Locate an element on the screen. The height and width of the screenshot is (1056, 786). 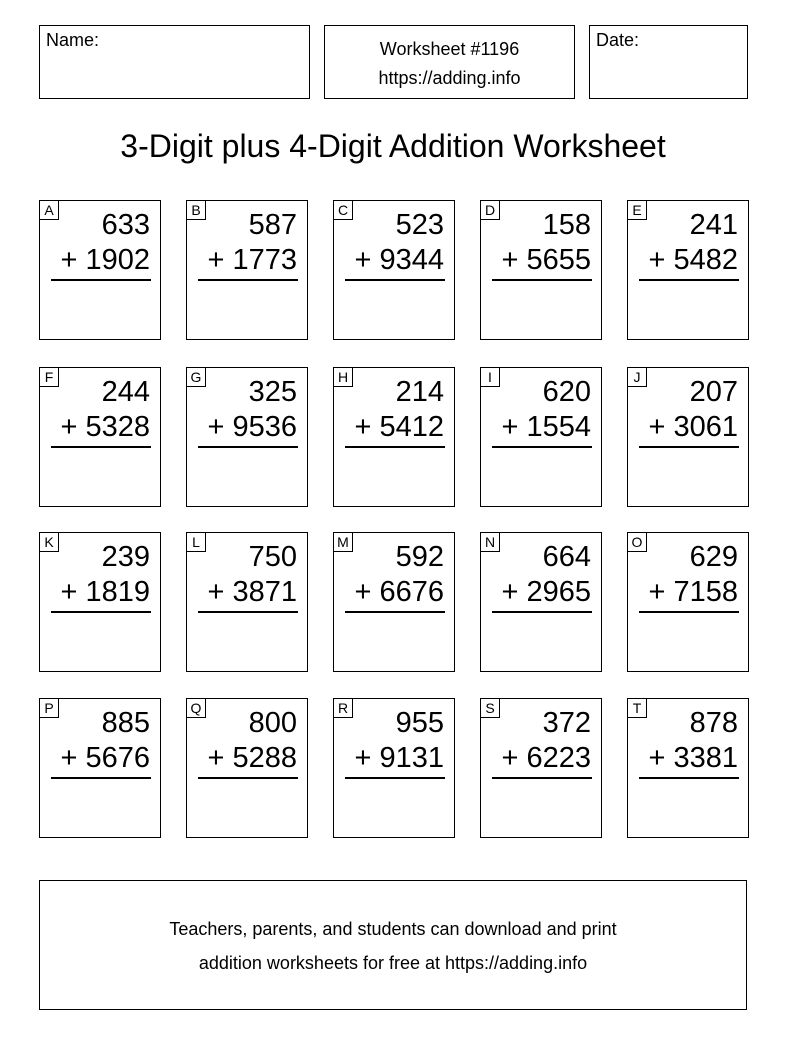
addend-bottom: + 3871 is located at coordinates (252, 592).